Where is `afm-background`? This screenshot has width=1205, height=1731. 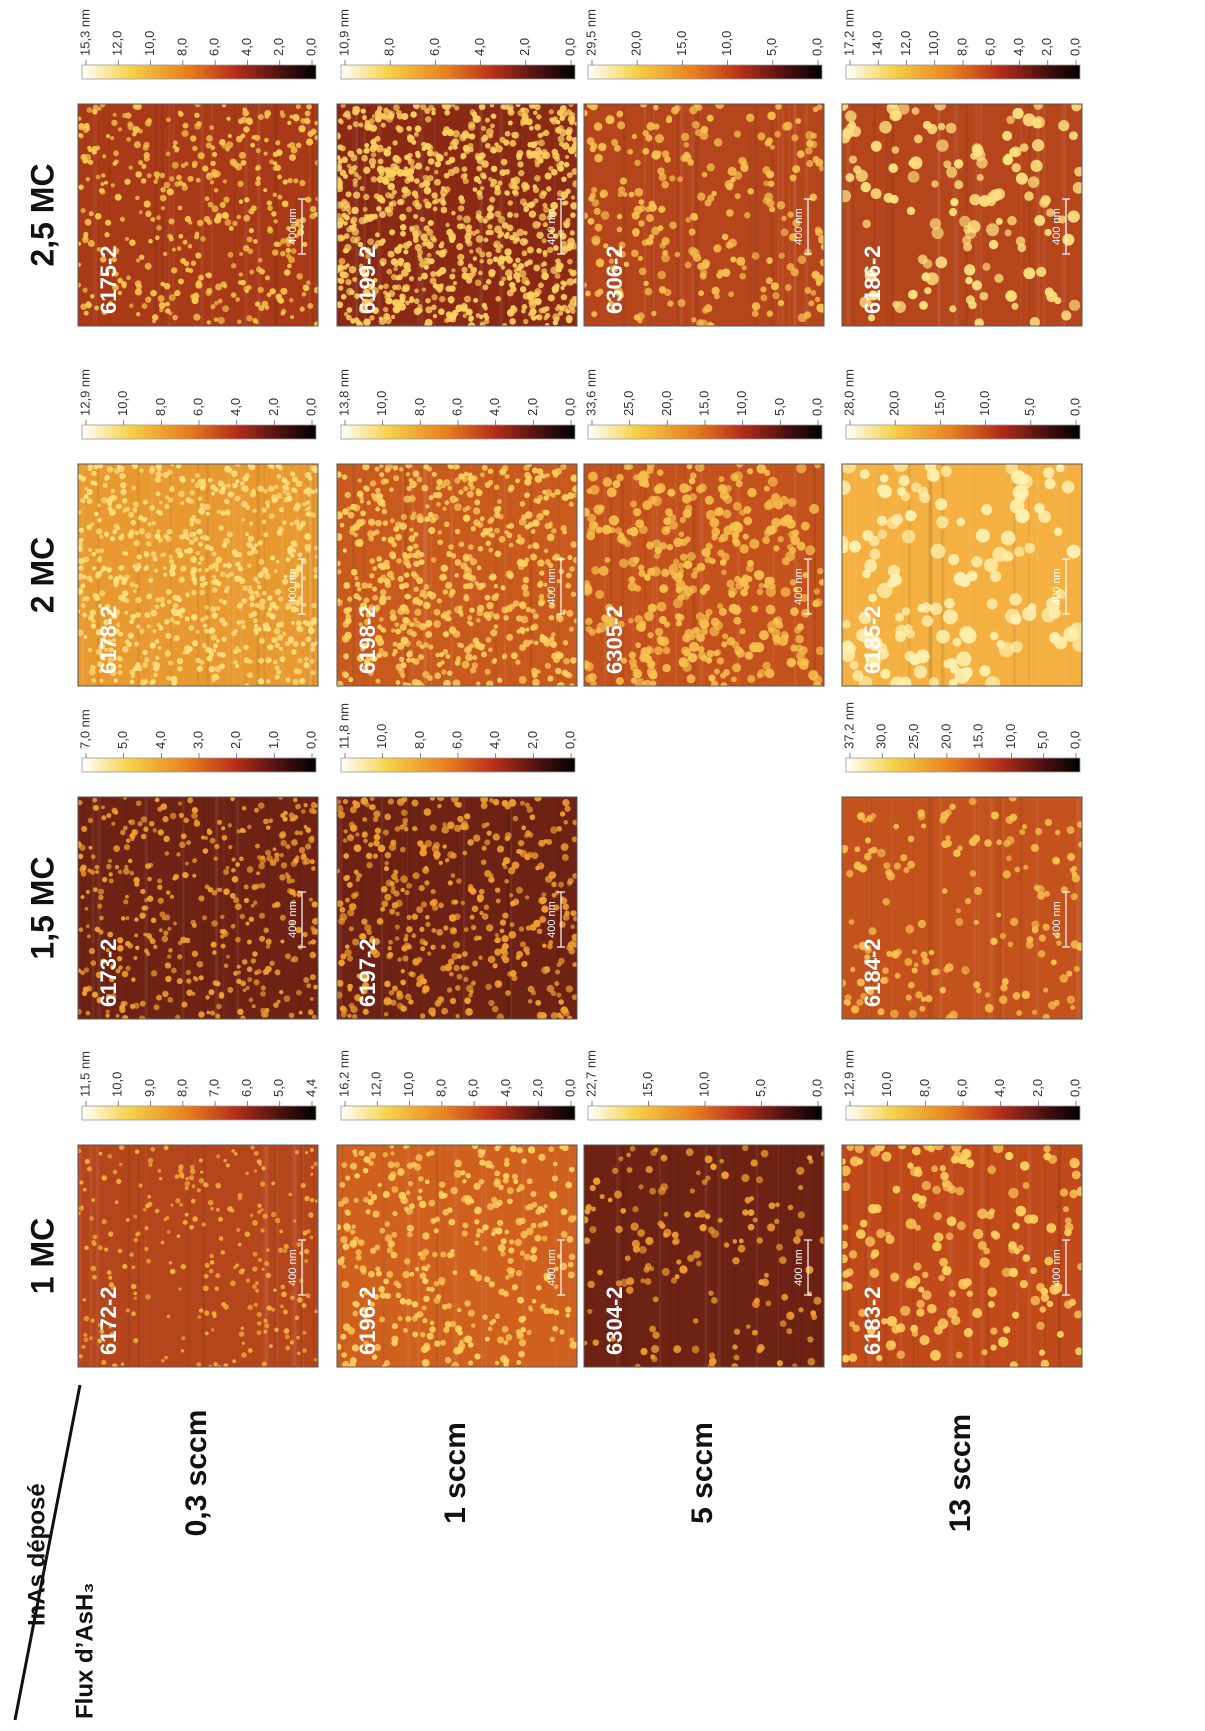
afm-background is located at coordinates (198, 908).